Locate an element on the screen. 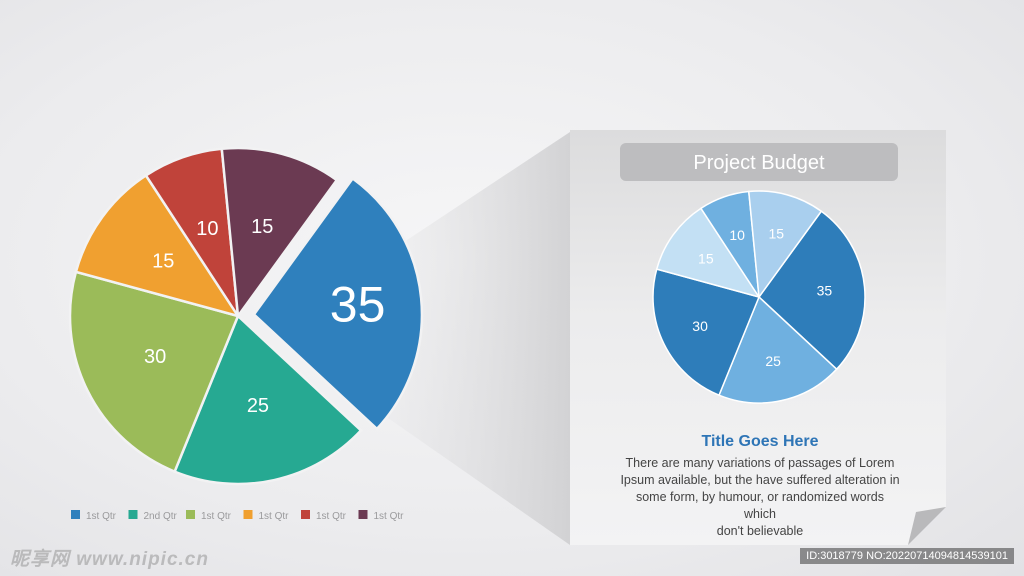 The width and height of the screenshot is (1024, 576). budget-pie-value-label: 30 is located at coordinates (700, 326).